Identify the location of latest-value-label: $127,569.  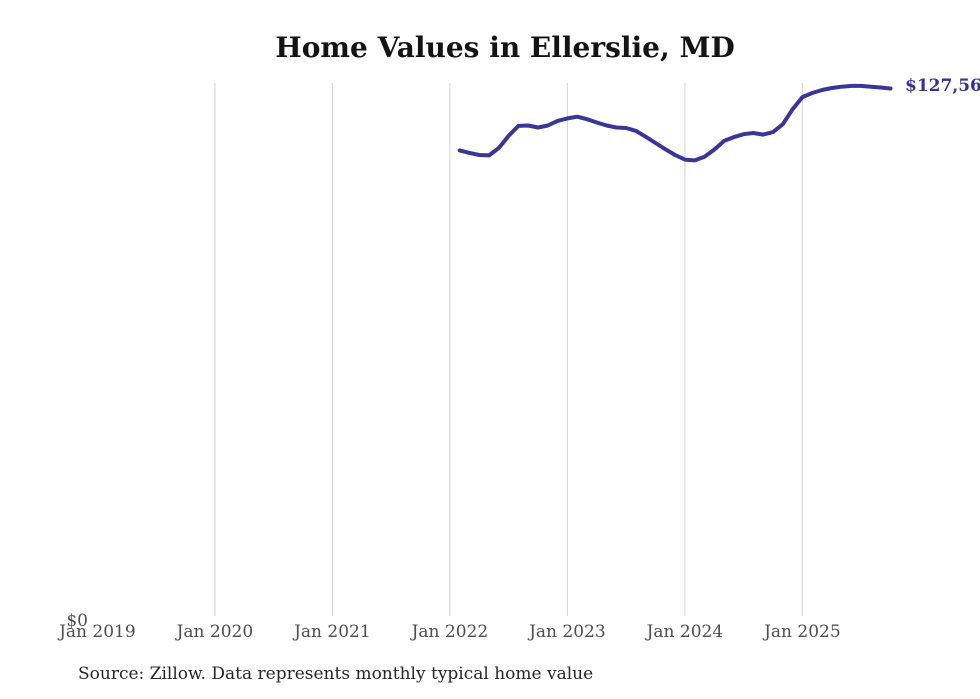
(942, 86).